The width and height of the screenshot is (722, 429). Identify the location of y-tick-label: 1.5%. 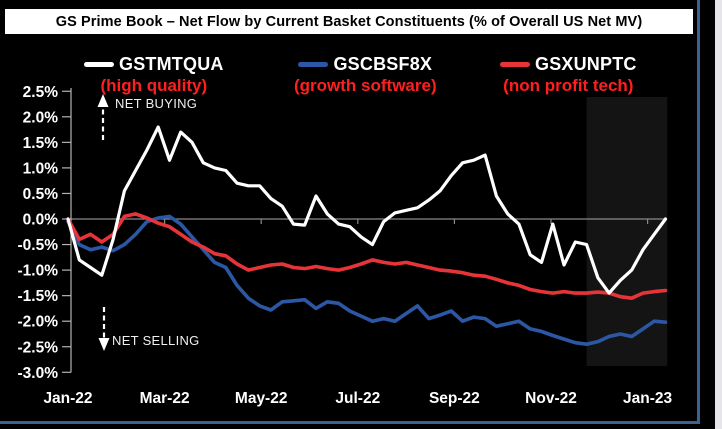
(41, 143).